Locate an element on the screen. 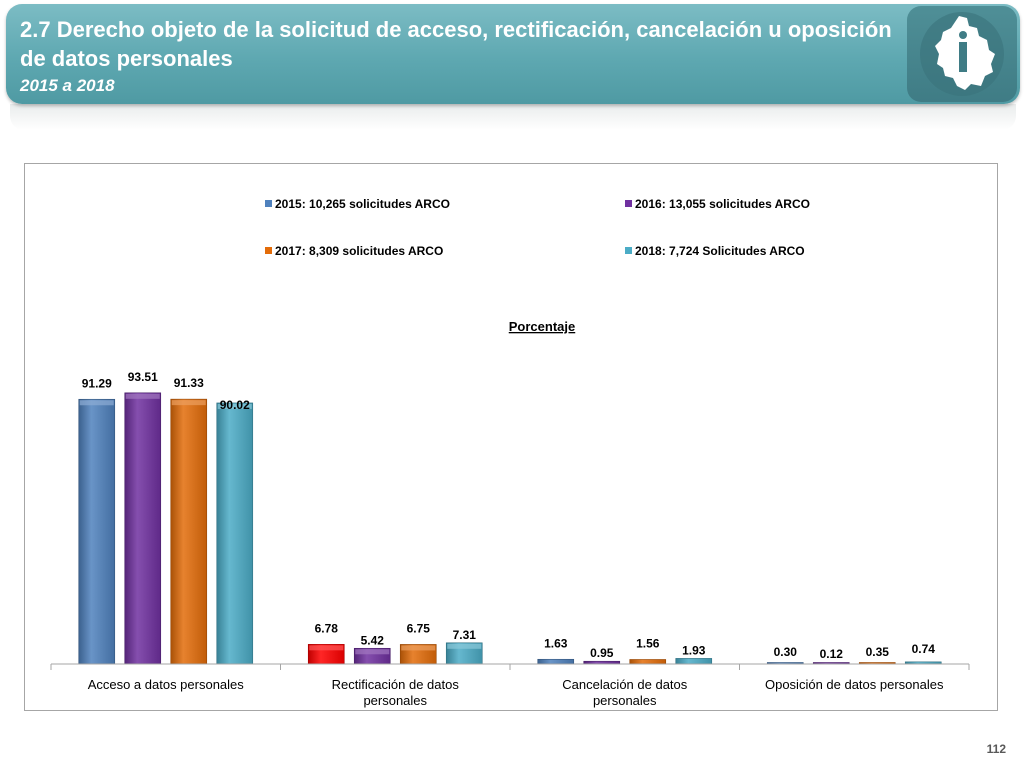 The width and height of the screenshot is (1024, 768). value-label: 0.12 is located at coordinates (832, 654).